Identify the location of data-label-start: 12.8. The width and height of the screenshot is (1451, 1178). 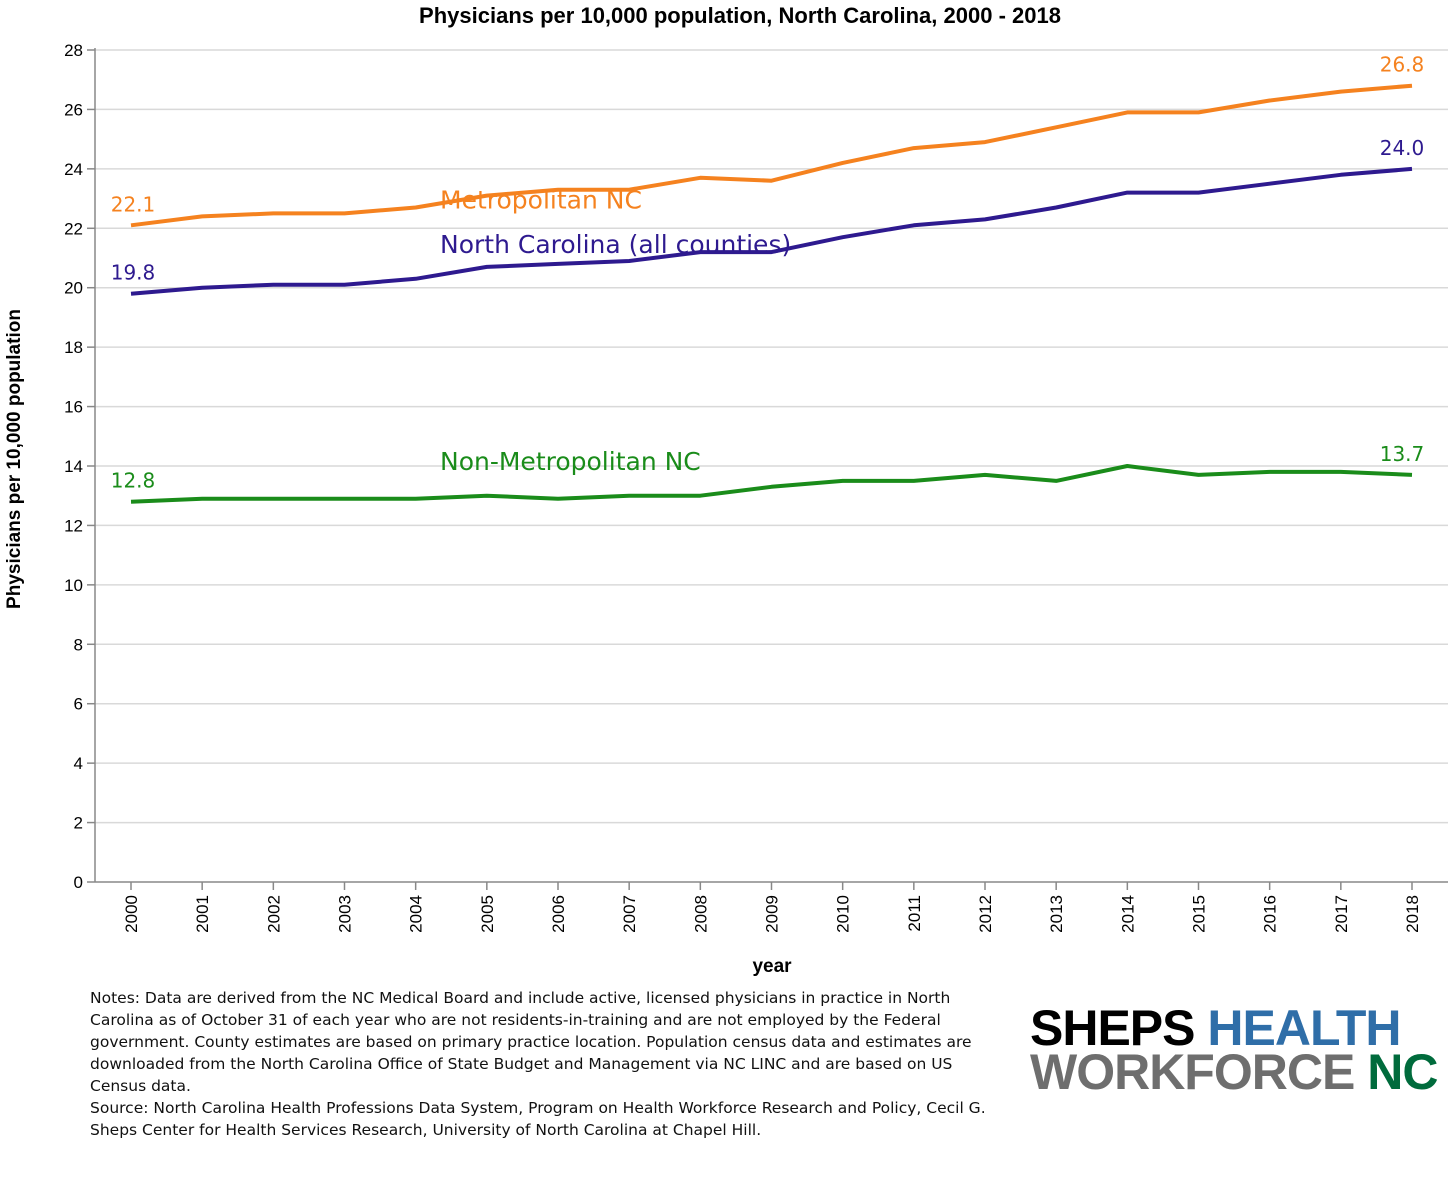
(133, 481).